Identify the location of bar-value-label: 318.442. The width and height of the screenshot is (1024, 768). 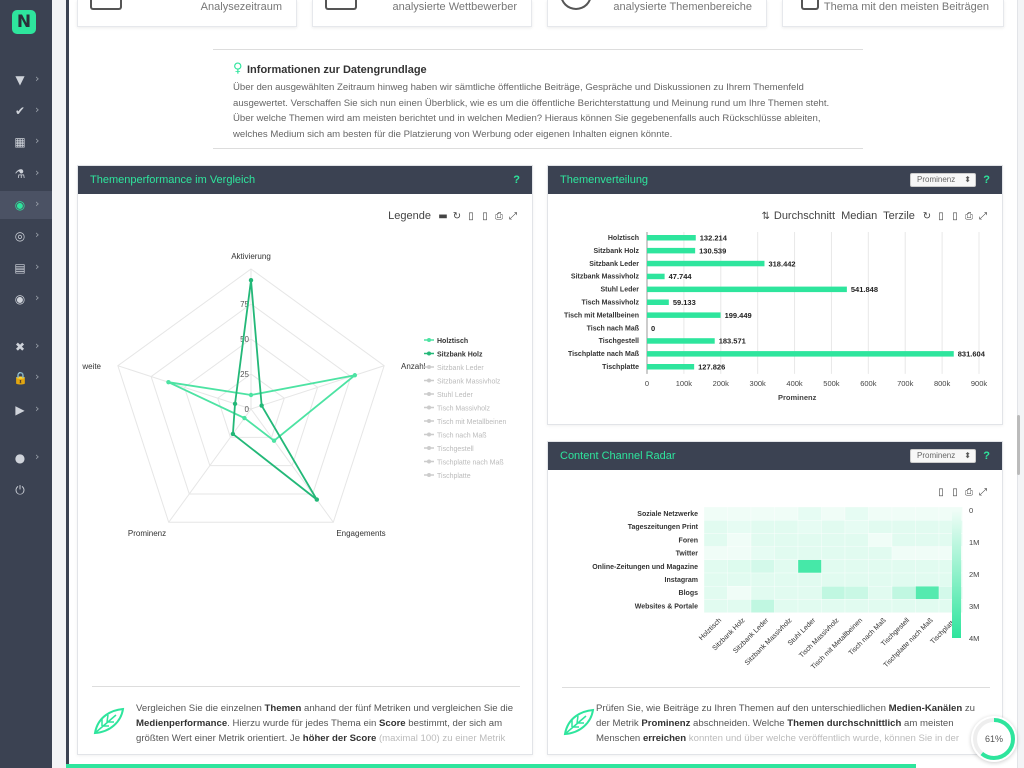
(781, 263).